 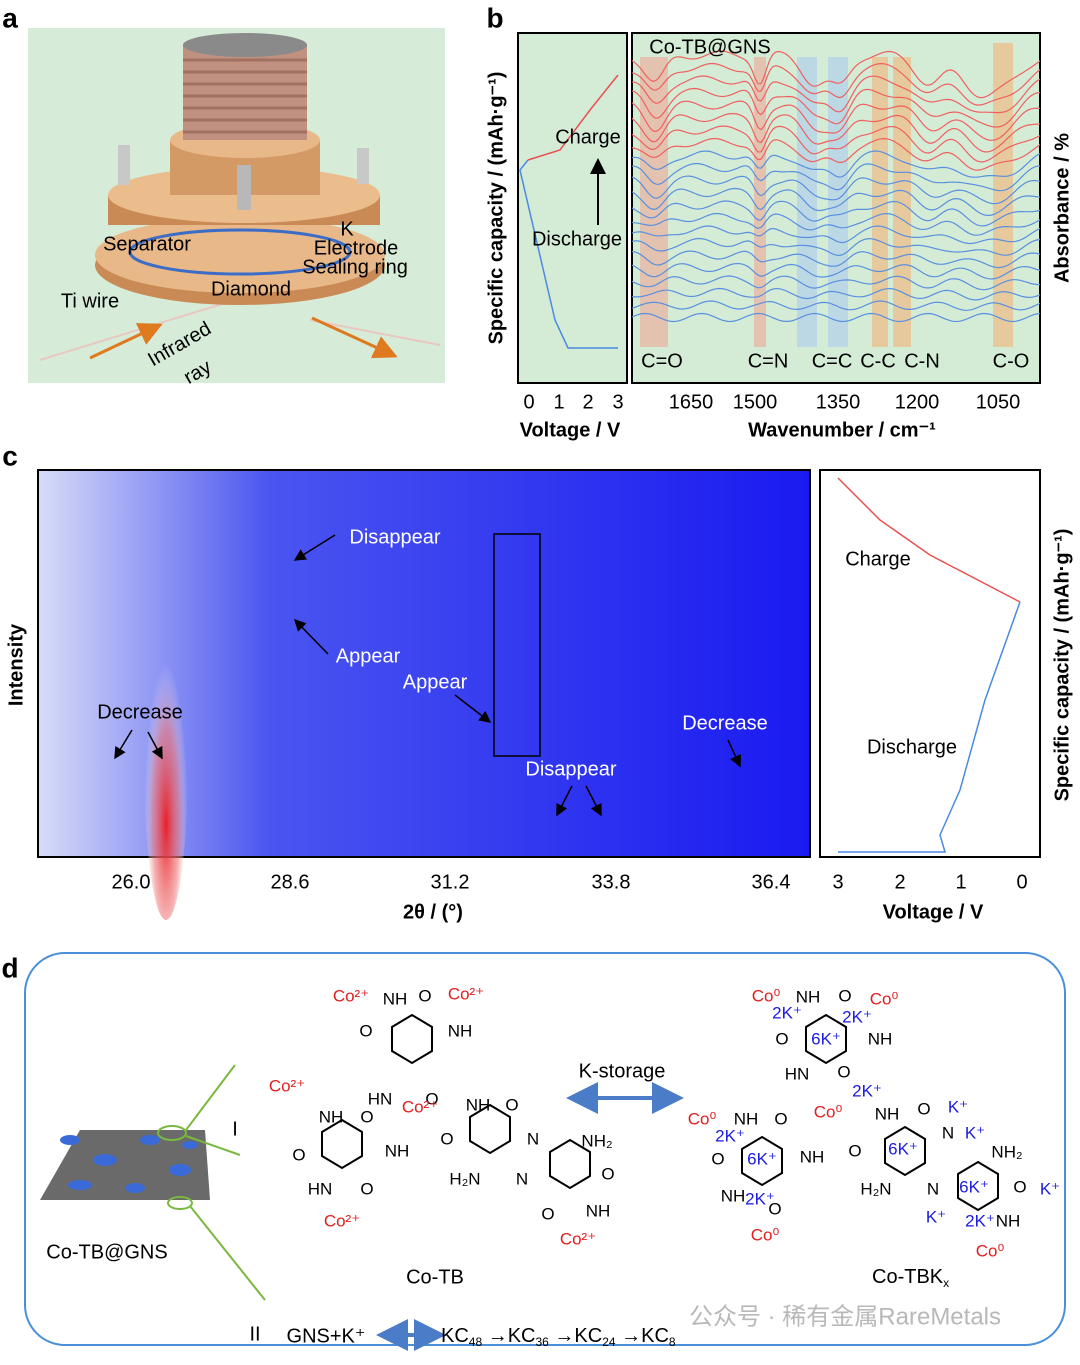 What do you see at coordinates (1011, 361) in the screenshot?
I see `band-label: C-O` at bounding box center [1011, 361].